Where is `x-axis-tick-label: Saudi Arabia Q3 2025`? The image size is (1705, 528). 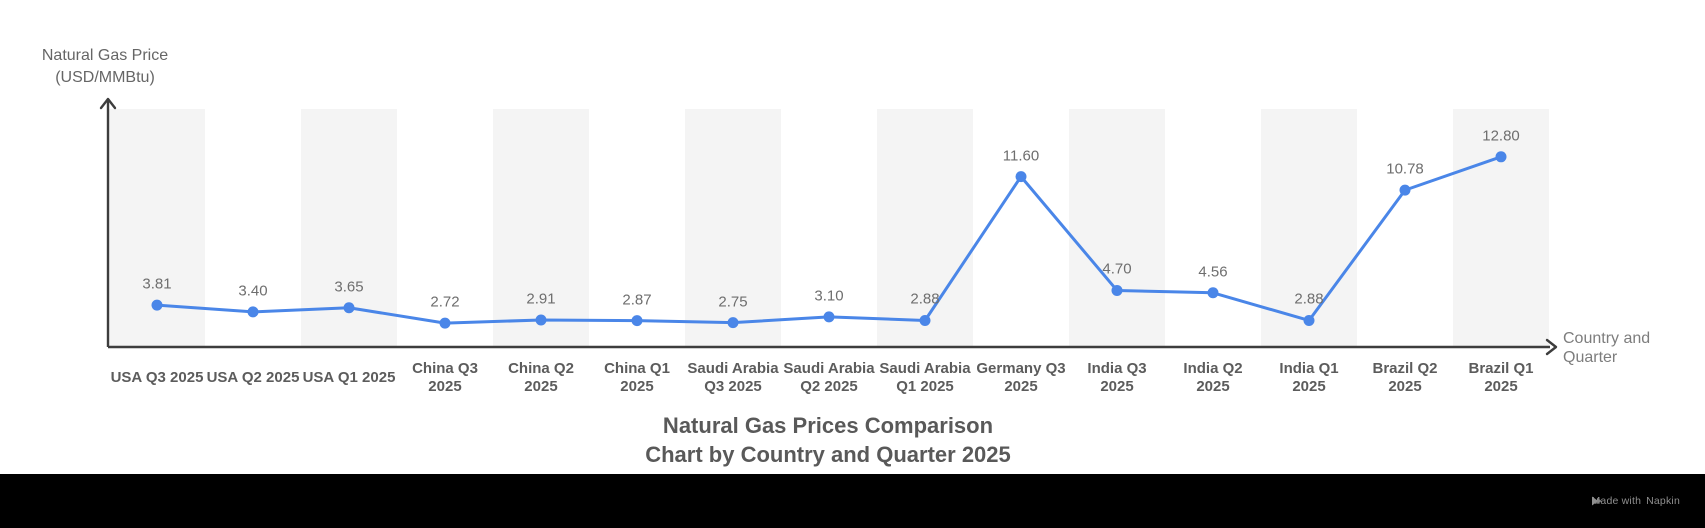
x-axis-tick-label: Saudi Arabia Q3 2025 is located at coordinates (732, 378).